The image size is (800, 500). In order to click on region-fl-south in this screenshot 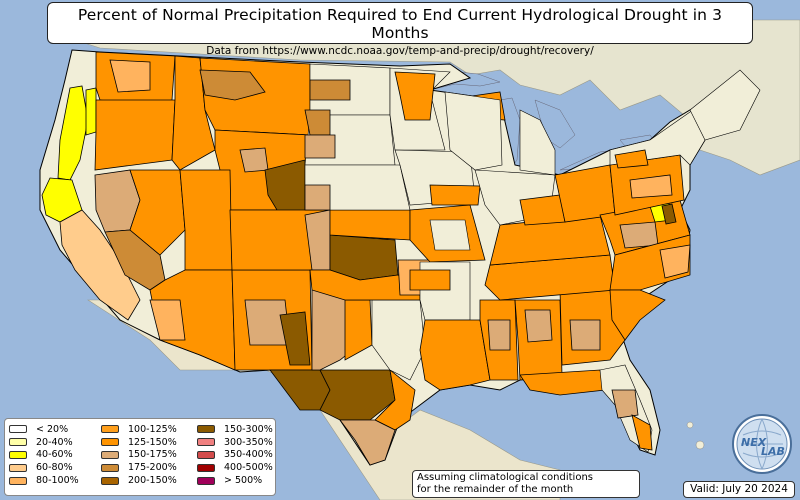, I will do `click(642, 432)`.